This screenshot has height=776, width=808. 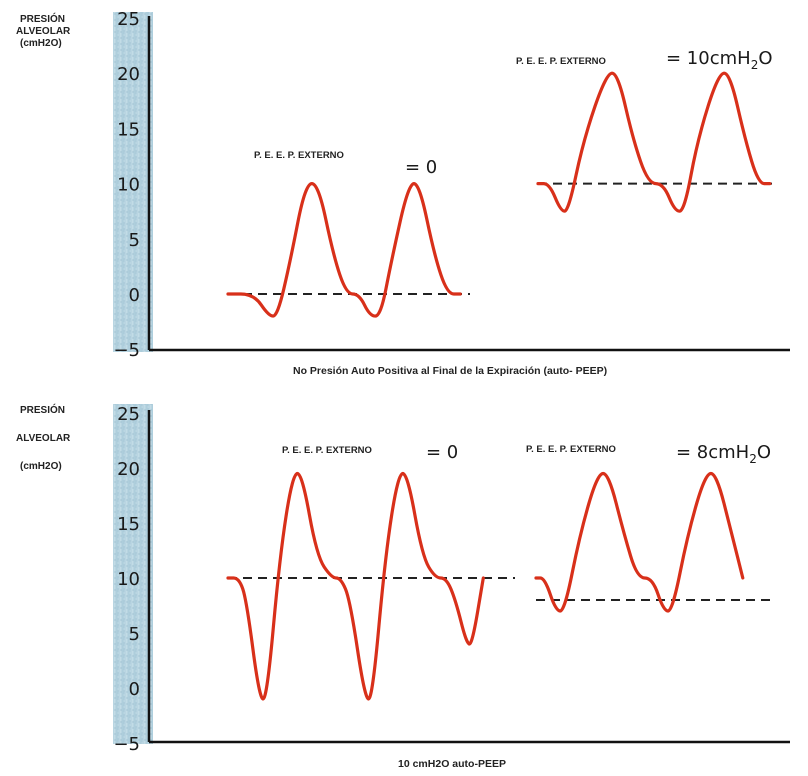 What do you see at coordinates (723, 454) in the screenshot?
I see `peep-value: = 8cmH2O` at bounding box center [723, 454].